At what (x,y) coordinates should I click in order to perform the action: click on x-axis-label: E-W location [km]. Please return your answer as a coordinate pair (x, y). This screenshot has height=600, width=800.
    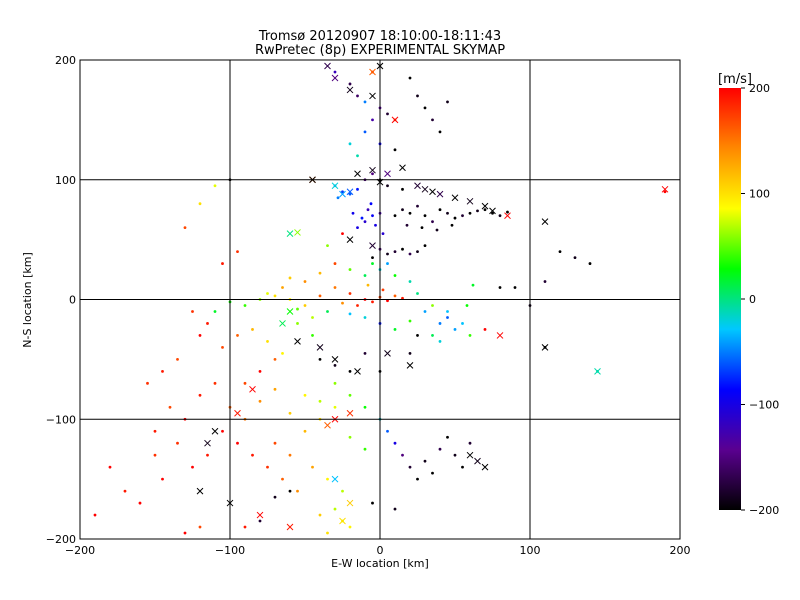
    Looking at the image, I should click on (380, 563).